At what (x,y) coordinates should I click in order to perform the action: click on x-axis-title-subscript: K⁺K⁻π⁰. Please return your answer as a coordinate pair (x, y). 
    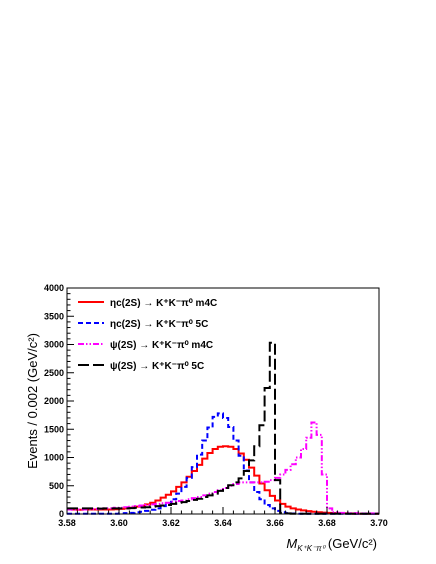
    Looking at the image, I should click on (311, 548).